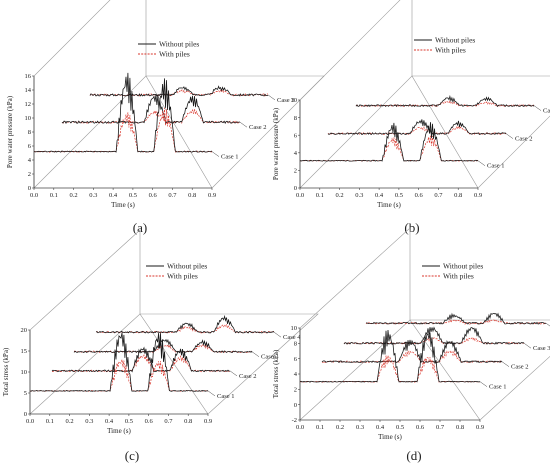 The height and width of the screenshot is (469, 550). I want to click on legend-without-label: Without piles, so click(455, 40).